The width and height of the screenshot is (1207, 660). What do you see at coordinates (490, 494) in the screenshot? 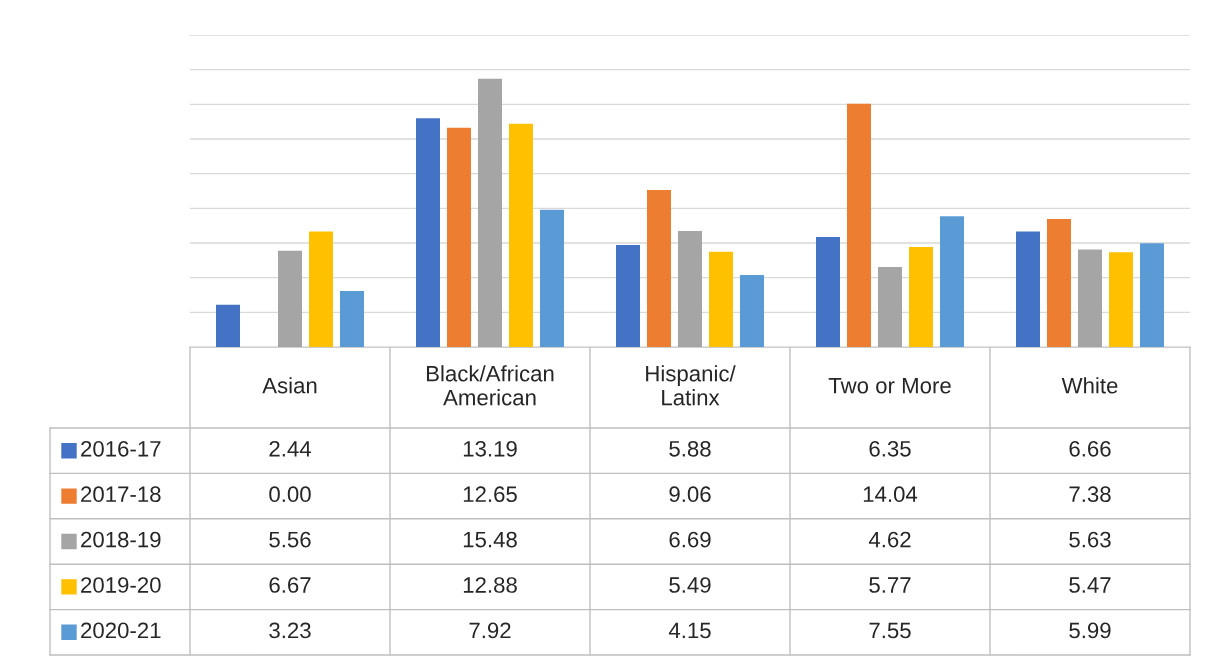
I see `data-label: 12.65` at bounding box center [490, 494].